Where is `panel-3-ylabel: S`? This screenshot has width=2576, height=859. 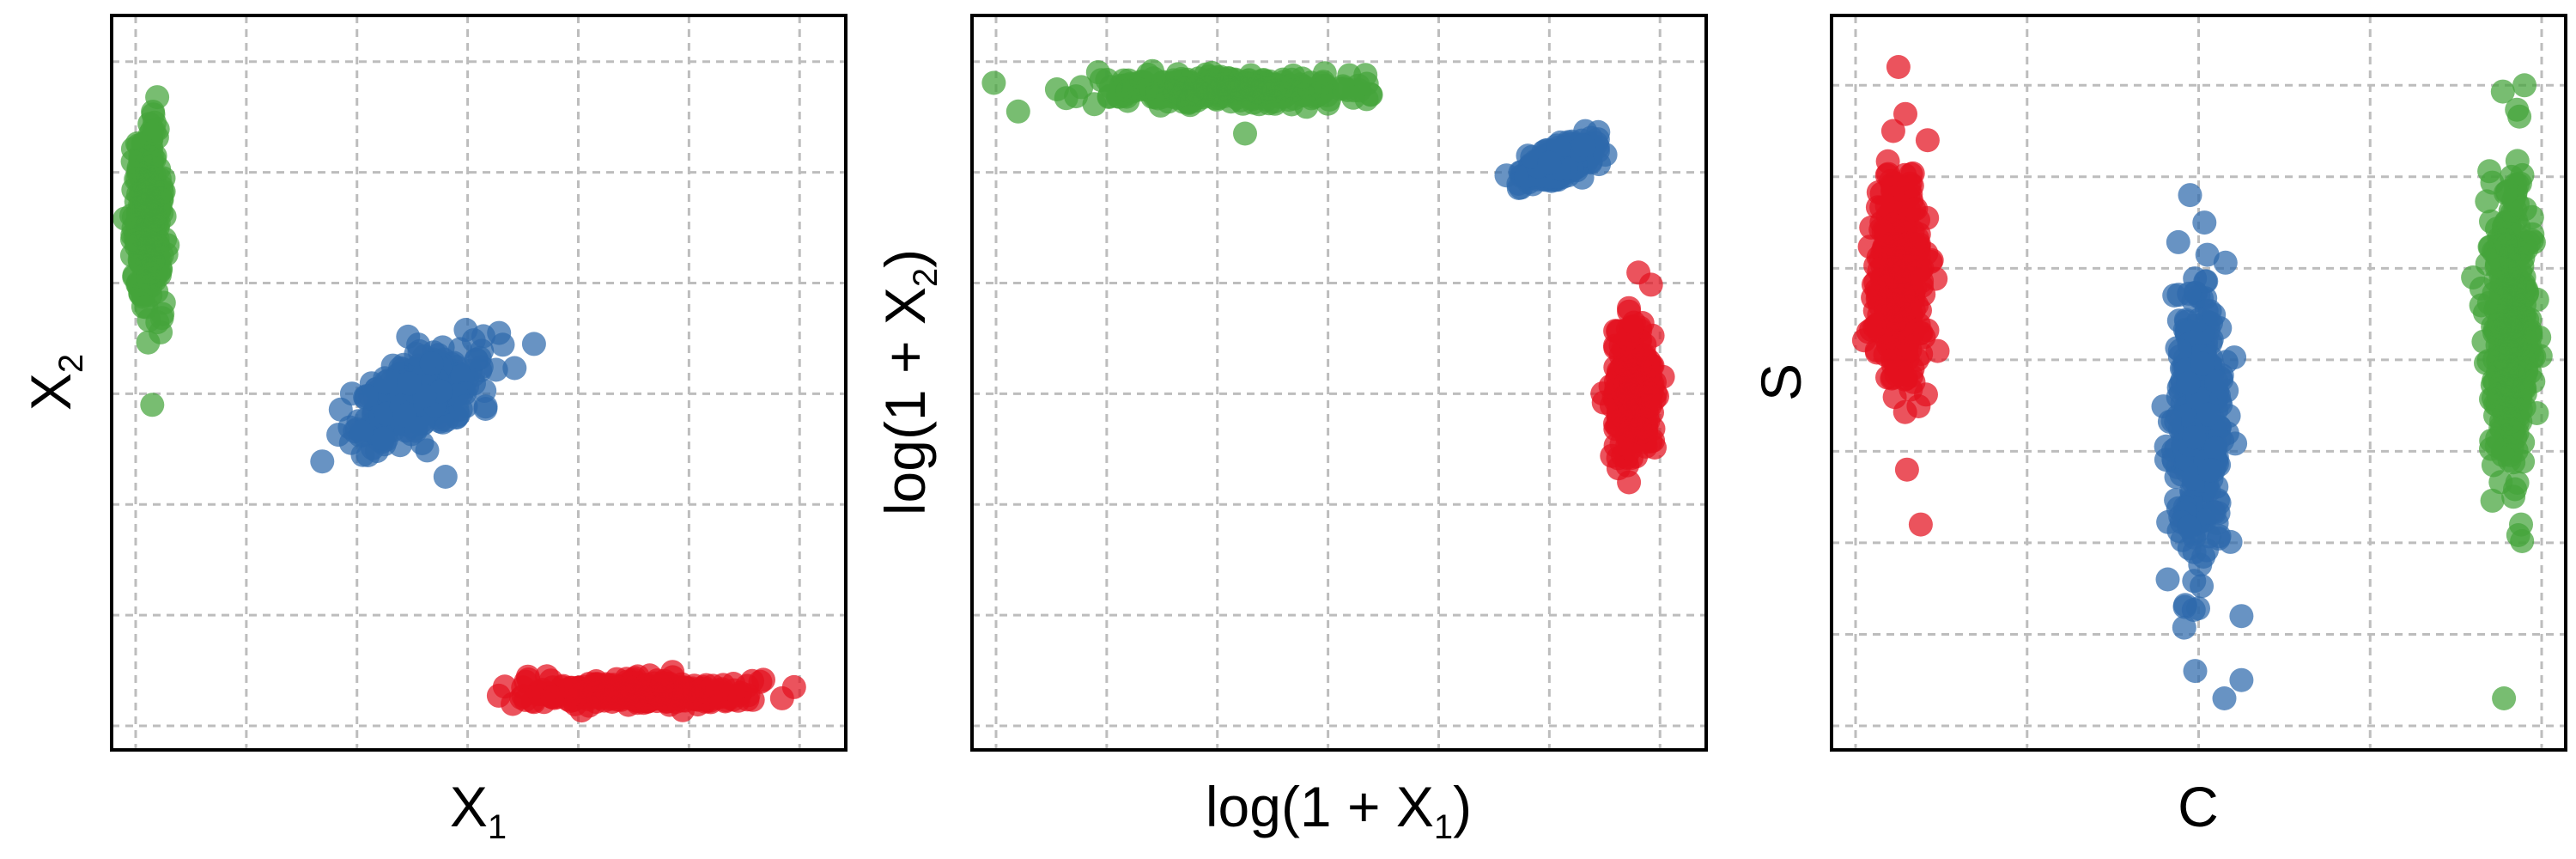
panel-3-ylabel: S is located at coordinates (1781, 382).